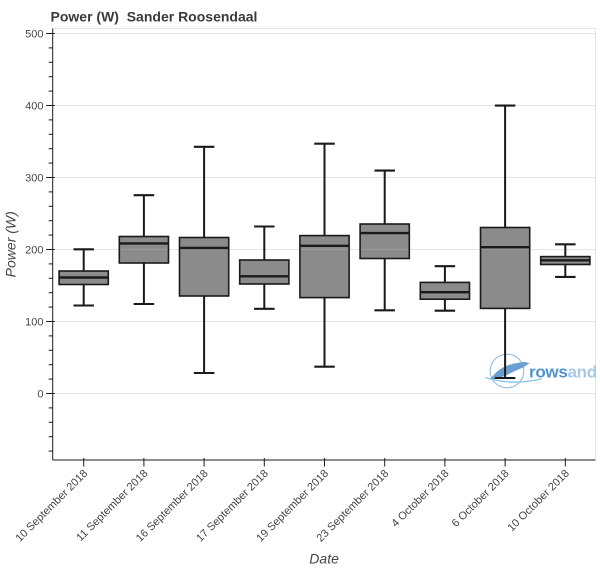 The image size is (600, 570). Describe the element at coordinates (324, 559) in the screenshot. I see `svg-text: Date` at that location.